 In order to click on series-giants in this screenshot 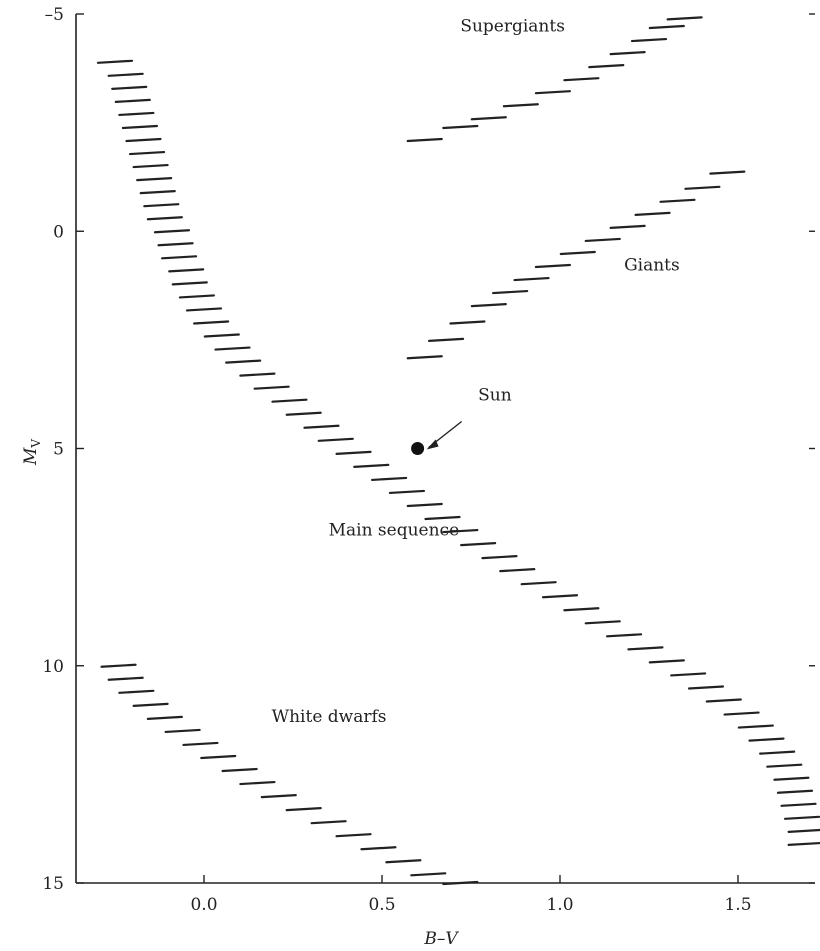, I will do `click(576, 265)`.